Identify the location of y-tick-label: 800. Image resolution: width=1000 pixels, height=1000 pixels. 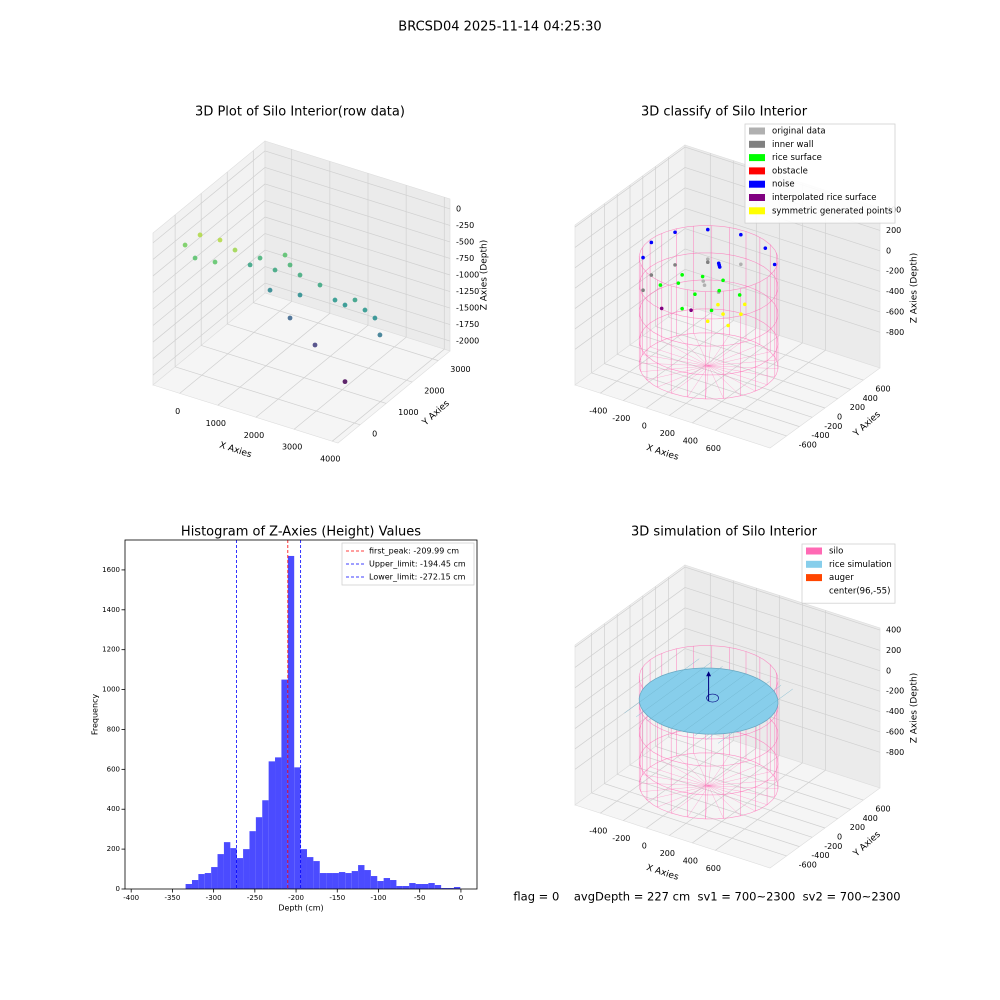
(113, 729).